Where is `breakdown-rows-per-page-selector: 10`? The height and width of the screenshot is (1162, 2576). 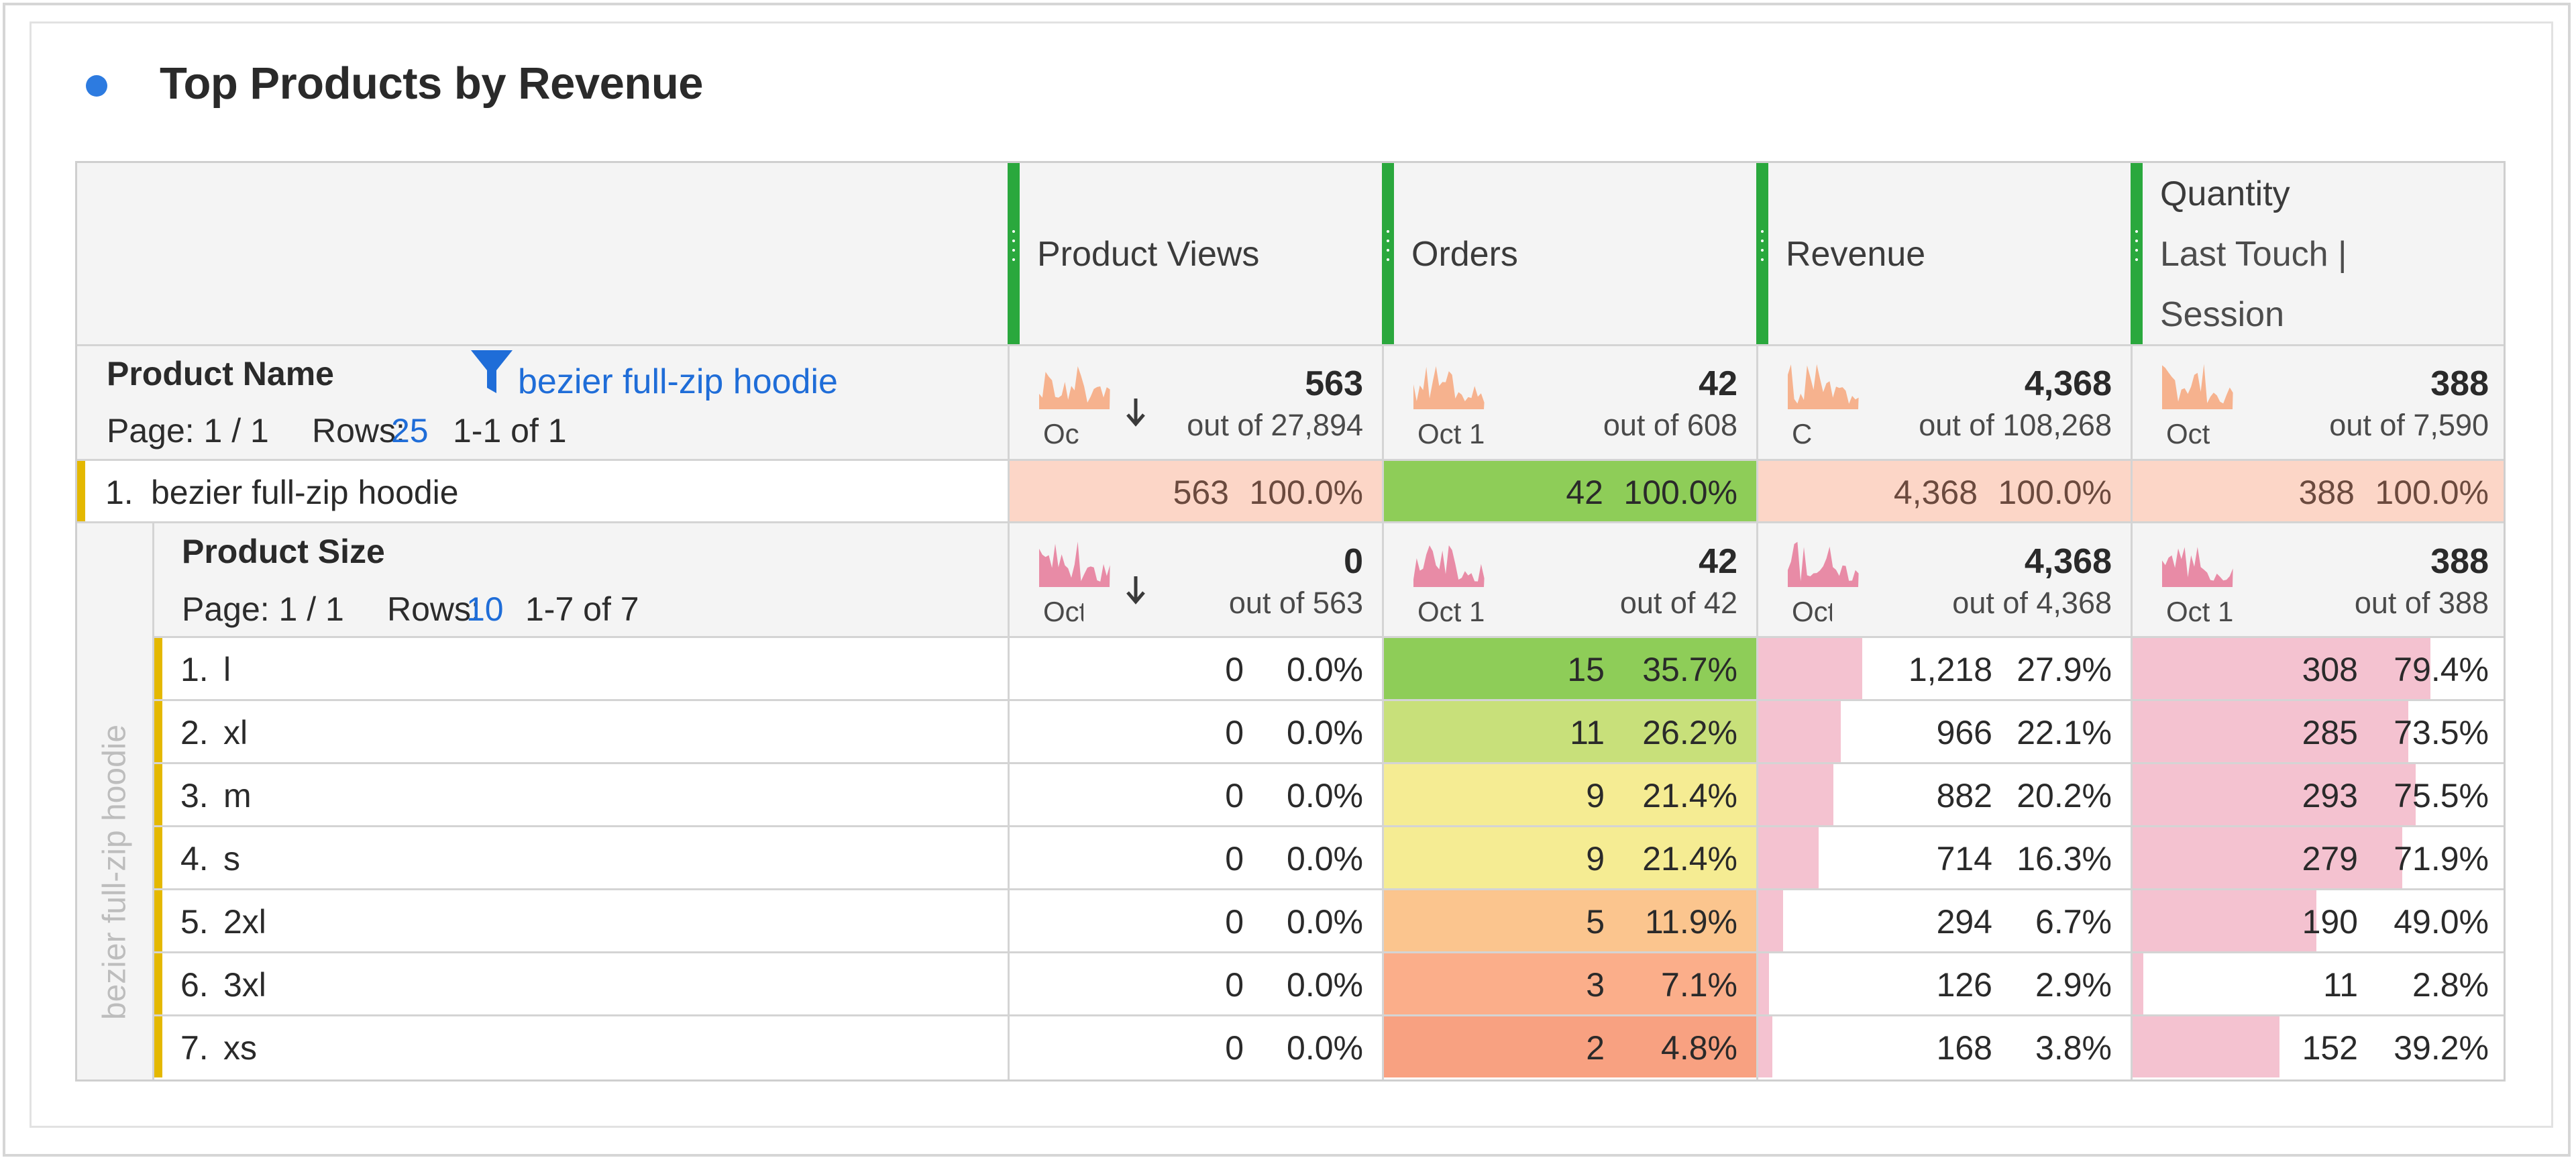
breakdown-rows-per-page-selector: 10 is located at coordinates (485, 609).